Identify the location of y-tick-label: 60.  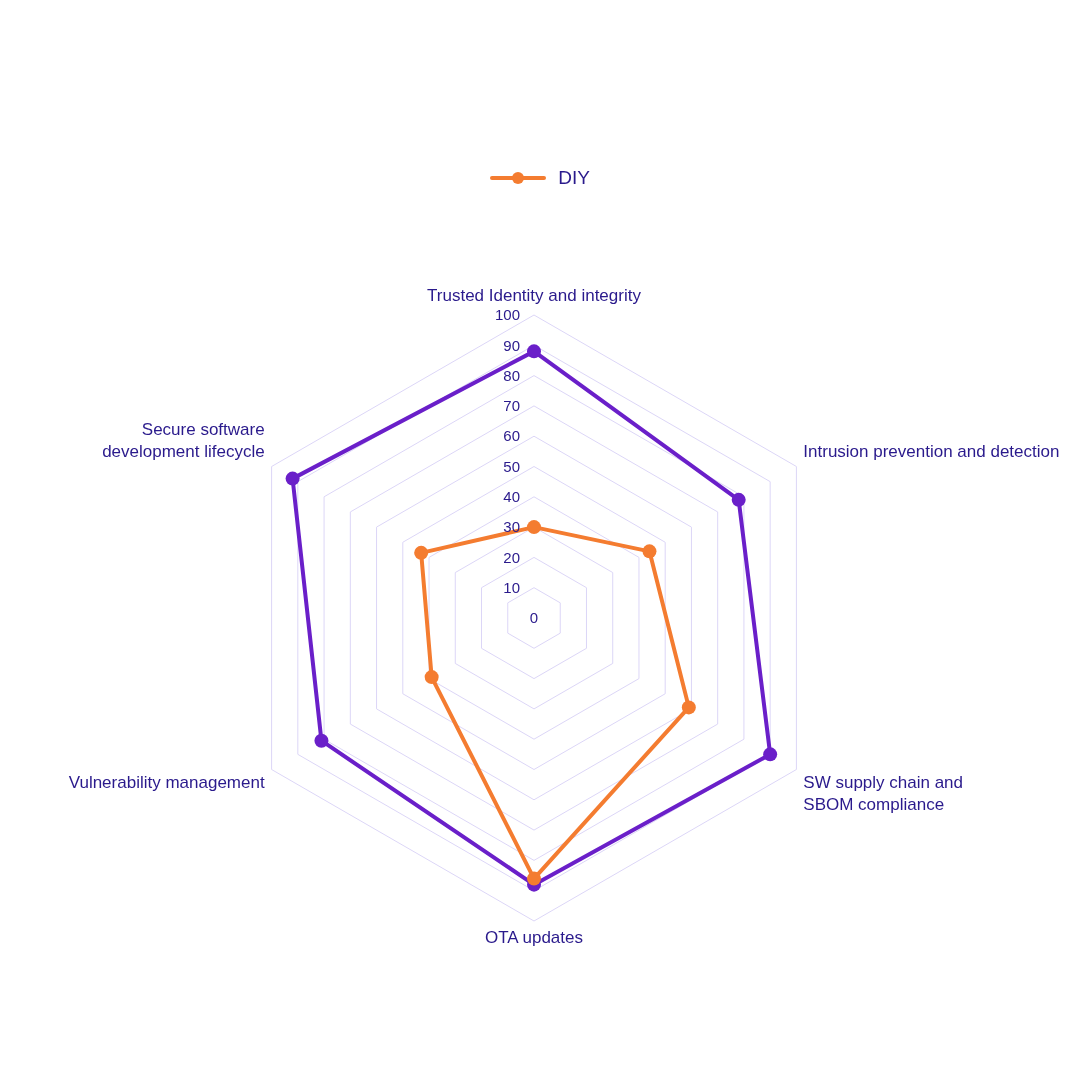
(511, 436).